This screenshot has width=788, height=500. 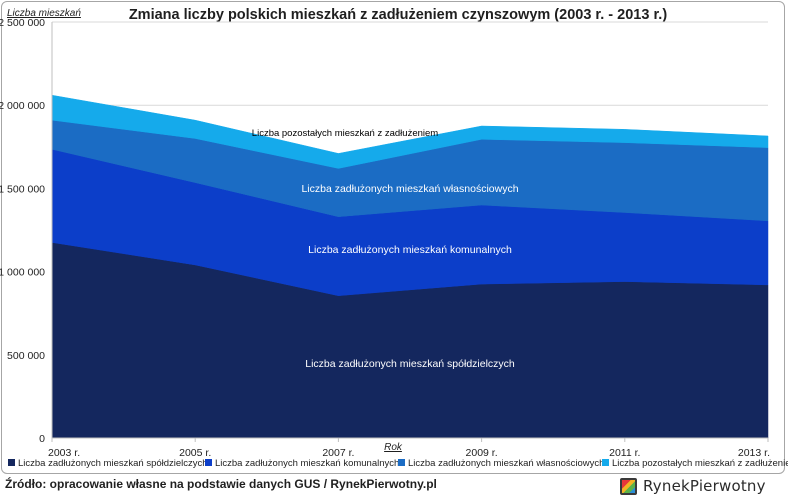 I want to click on y-tick-label: 0, so click(x=42, y=439).